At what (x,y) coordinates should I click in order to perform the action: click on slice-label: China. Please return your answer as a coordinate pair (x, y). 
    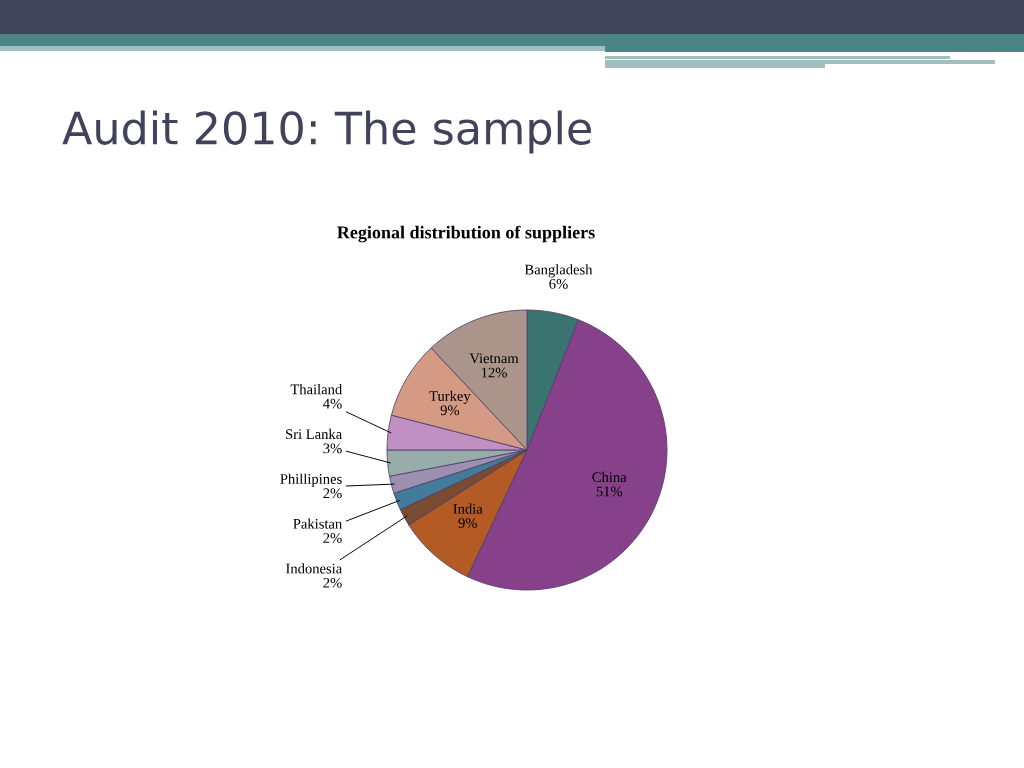
    Looking at the image, I should click on (609, 477).